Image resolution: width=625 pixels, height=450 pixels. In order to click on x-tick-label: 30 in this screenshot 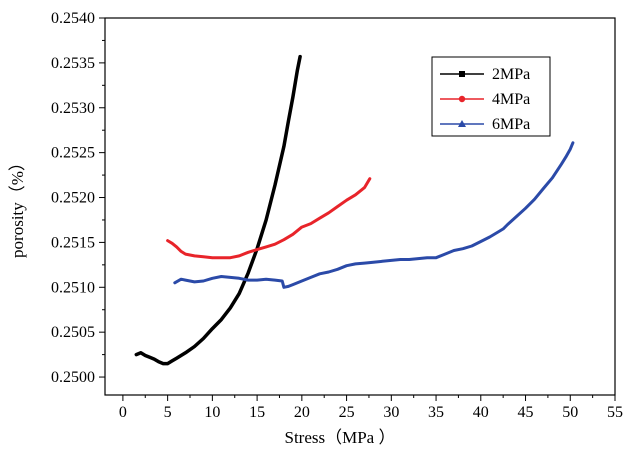, I will do `click(391, 412)`.